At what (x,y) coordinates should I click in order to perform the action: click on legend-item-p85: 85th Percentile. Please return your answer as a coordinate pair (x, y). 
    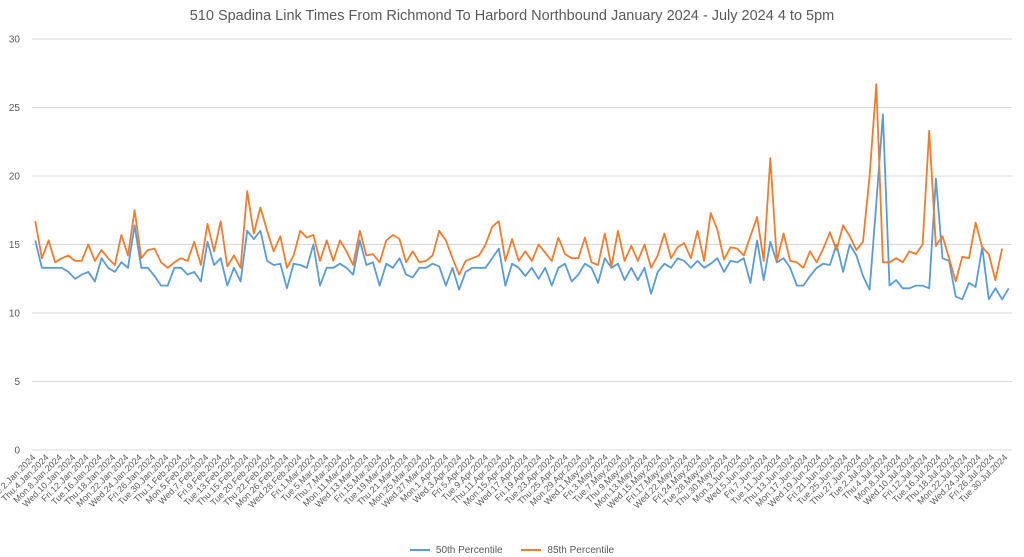
    Looking at the image, I should click on (567, 550).